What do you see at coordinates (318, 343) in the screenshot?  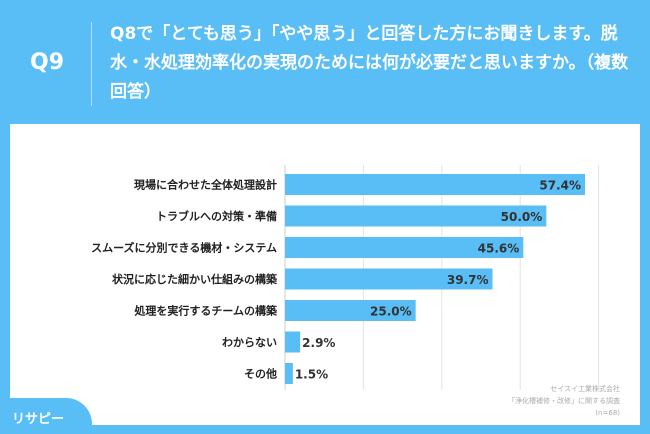 I see `data-label: 2.9%` at bounding box center [318, 343].